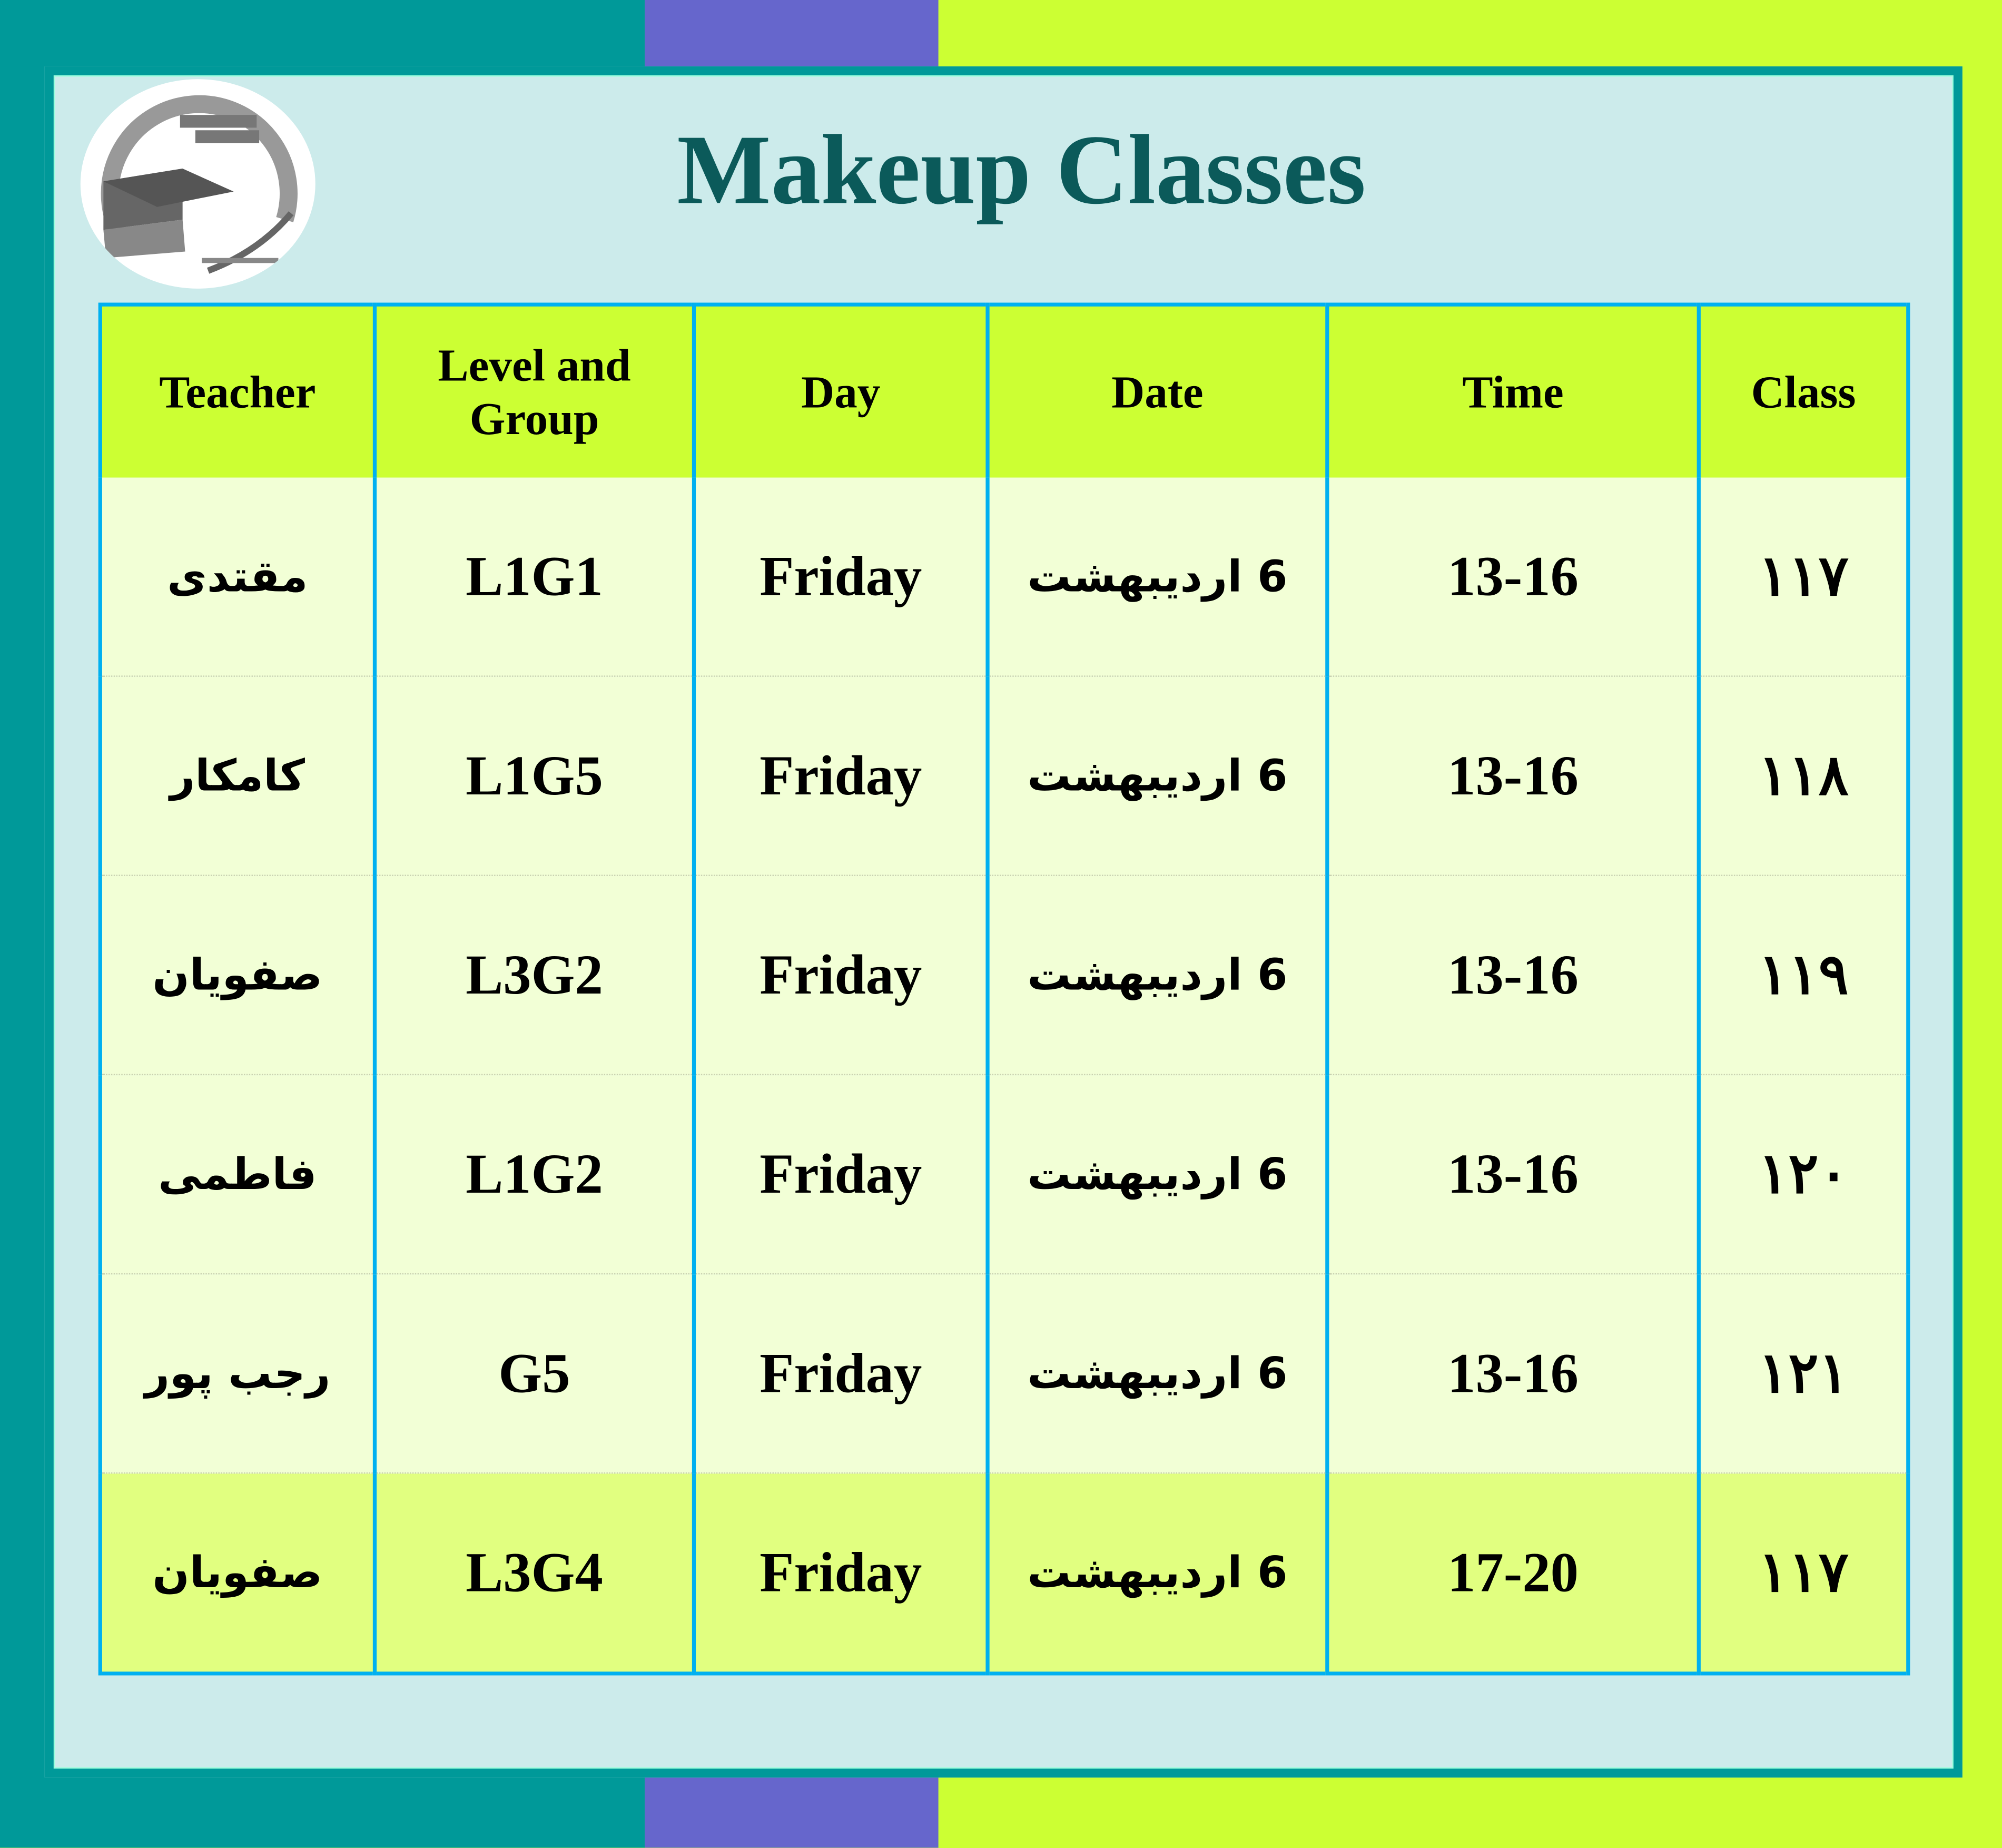 The width and height of the screenshot is (2002, 1848). Describe the element at coordinates (1803, 976) in the screenshot. I see `cell-class: ۱۱۹` at that location.